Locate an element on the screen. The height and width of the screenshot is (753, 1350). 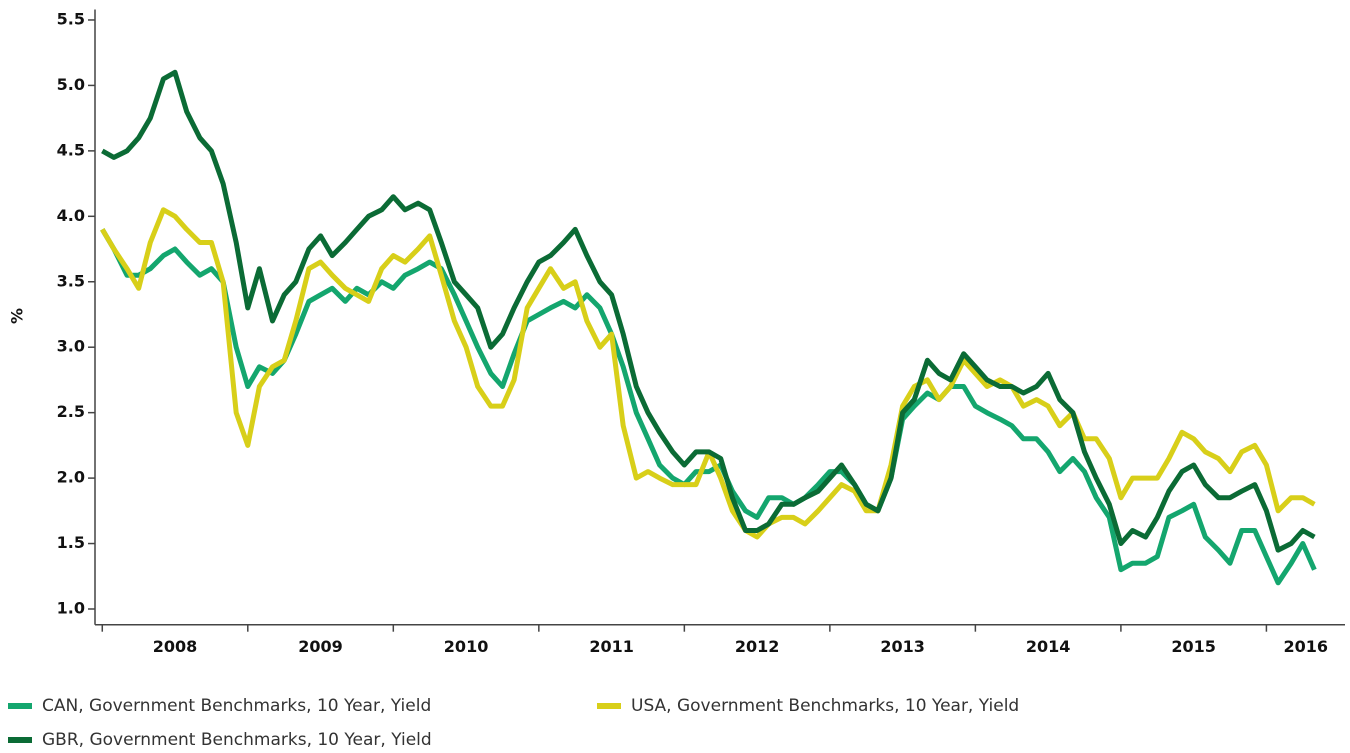
x-tick-label: 2009 is located at coordinates (320, 646).